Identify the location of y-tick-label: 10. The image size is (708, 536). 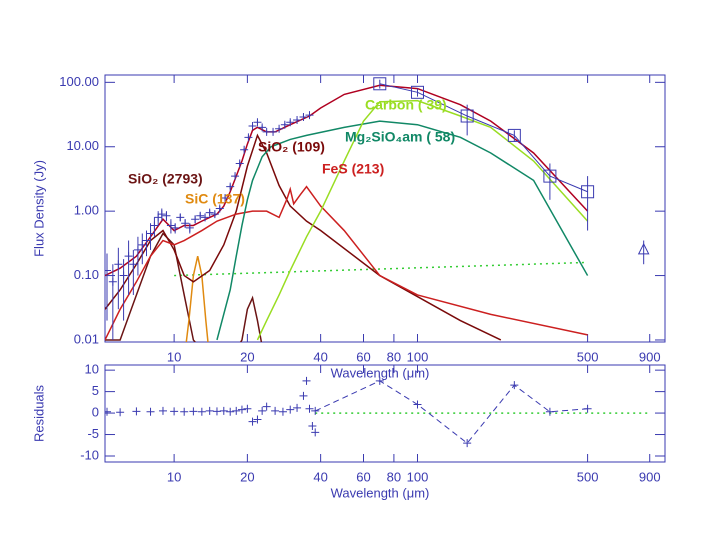
(92, 369).